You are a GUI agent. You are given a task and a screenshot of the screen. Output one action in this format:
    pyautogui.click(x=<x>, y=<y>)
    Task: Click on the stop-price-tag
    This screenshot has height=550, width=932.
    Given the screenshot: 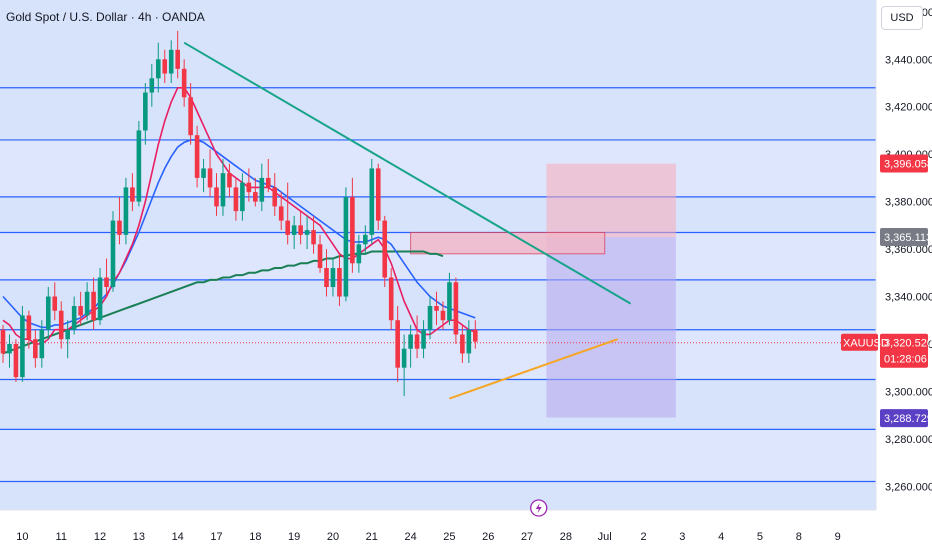 What is the action you would take?
    pyautogui.click(x=904, y=163)
    